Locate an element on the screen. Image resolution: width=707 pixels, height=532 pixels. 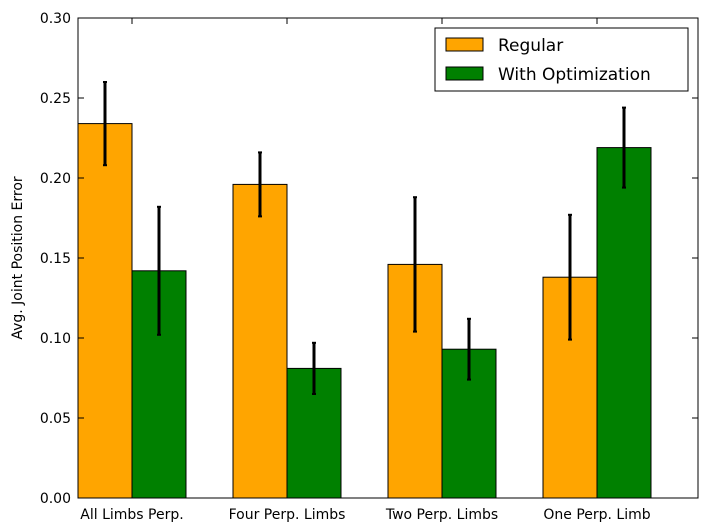
error-bar-regular-all-limbs-perp is located at coordinates (105, 124).